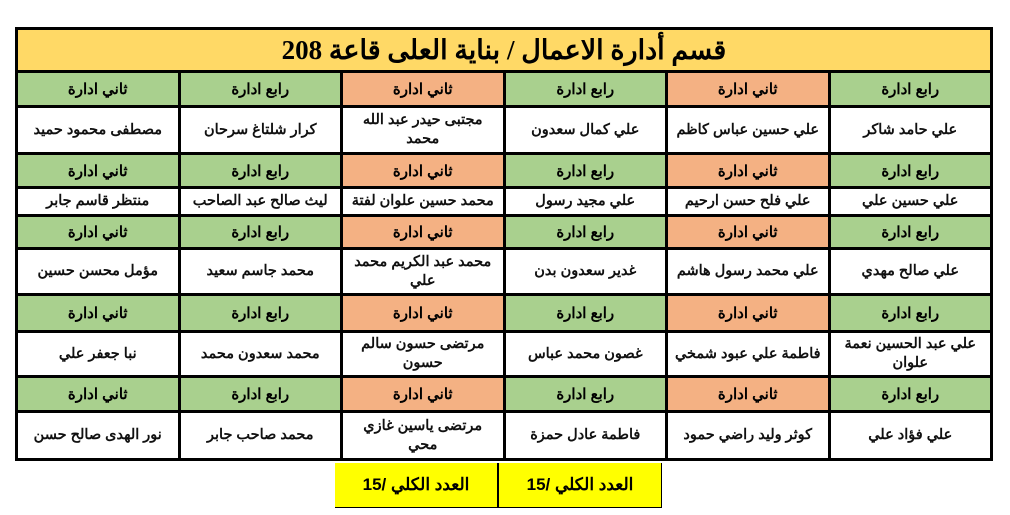  What do you see at coordinates (748, 435) in the screenshot?
I see `student-name-cell: كوثر وليد راضي حمود` at bounding box center [748, 435].